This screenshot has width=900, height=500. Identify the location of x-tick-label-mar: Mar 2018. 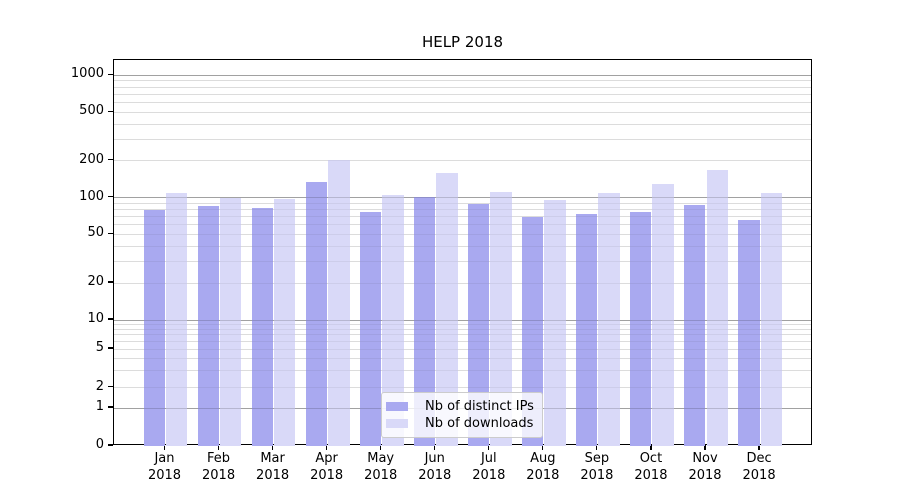
(273, 467).